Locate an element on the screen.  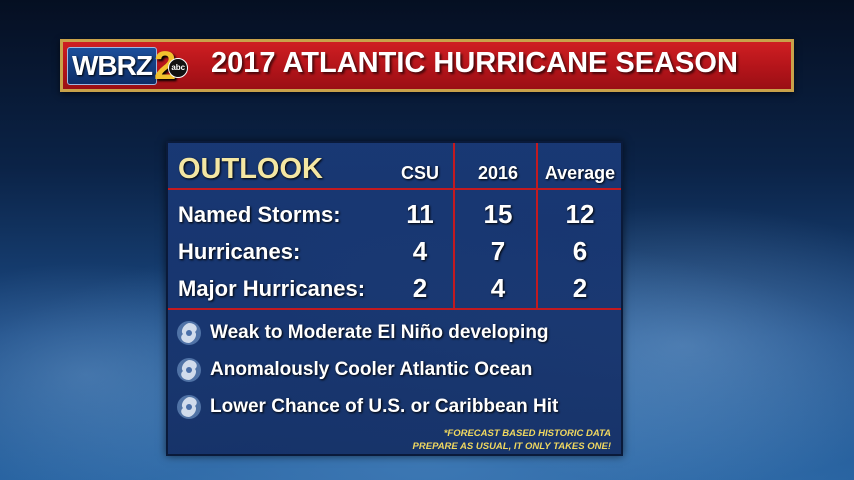
value-2016-hurricanes: 7 is located at coordinates (498, 251).